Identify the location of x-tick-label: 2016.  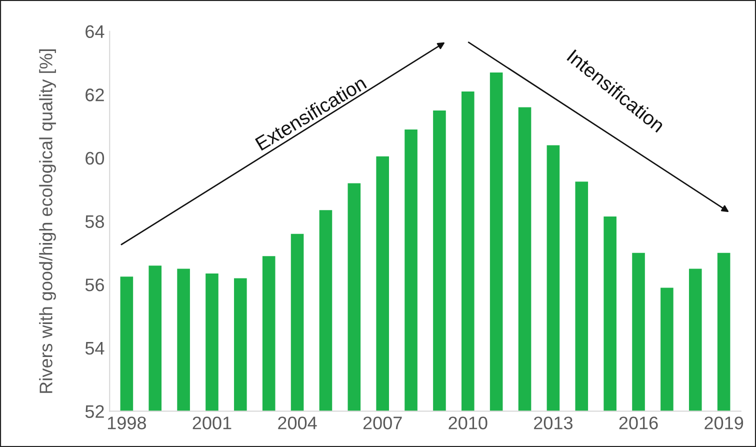
(638, 423).